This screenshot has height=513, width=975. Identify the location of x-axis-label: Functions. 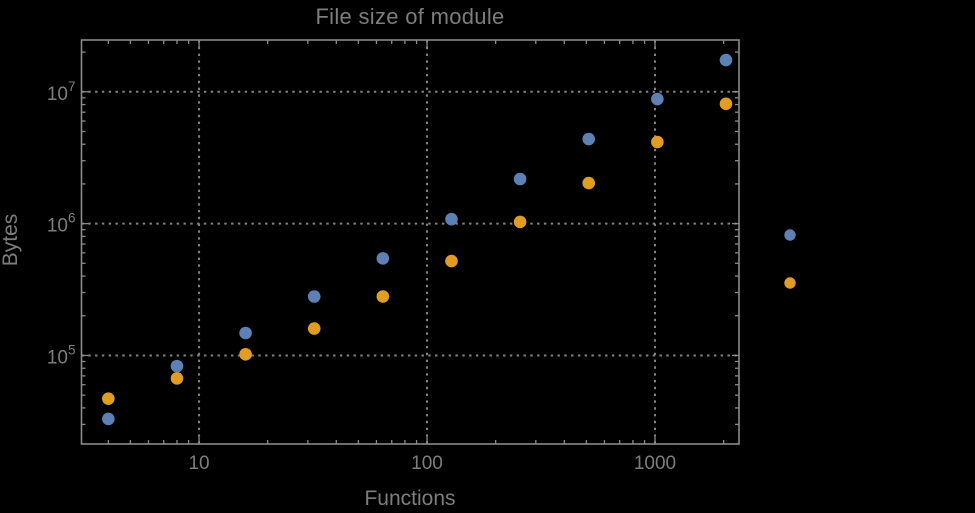
(410, 498).